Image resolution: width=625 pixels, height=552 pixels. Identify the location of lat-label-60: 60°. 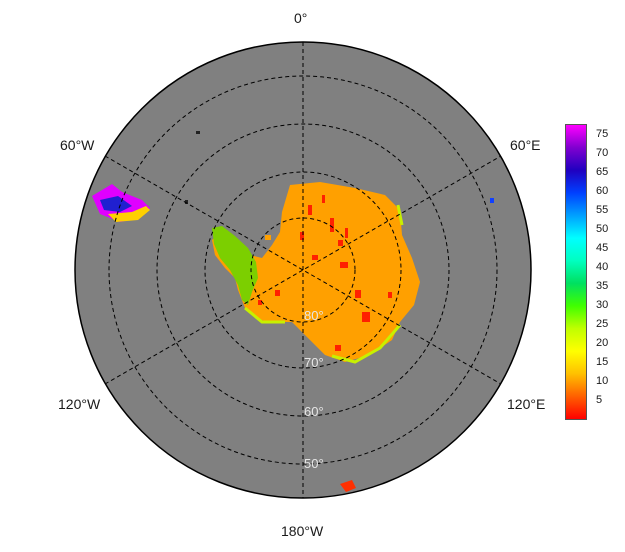
(314, 411).